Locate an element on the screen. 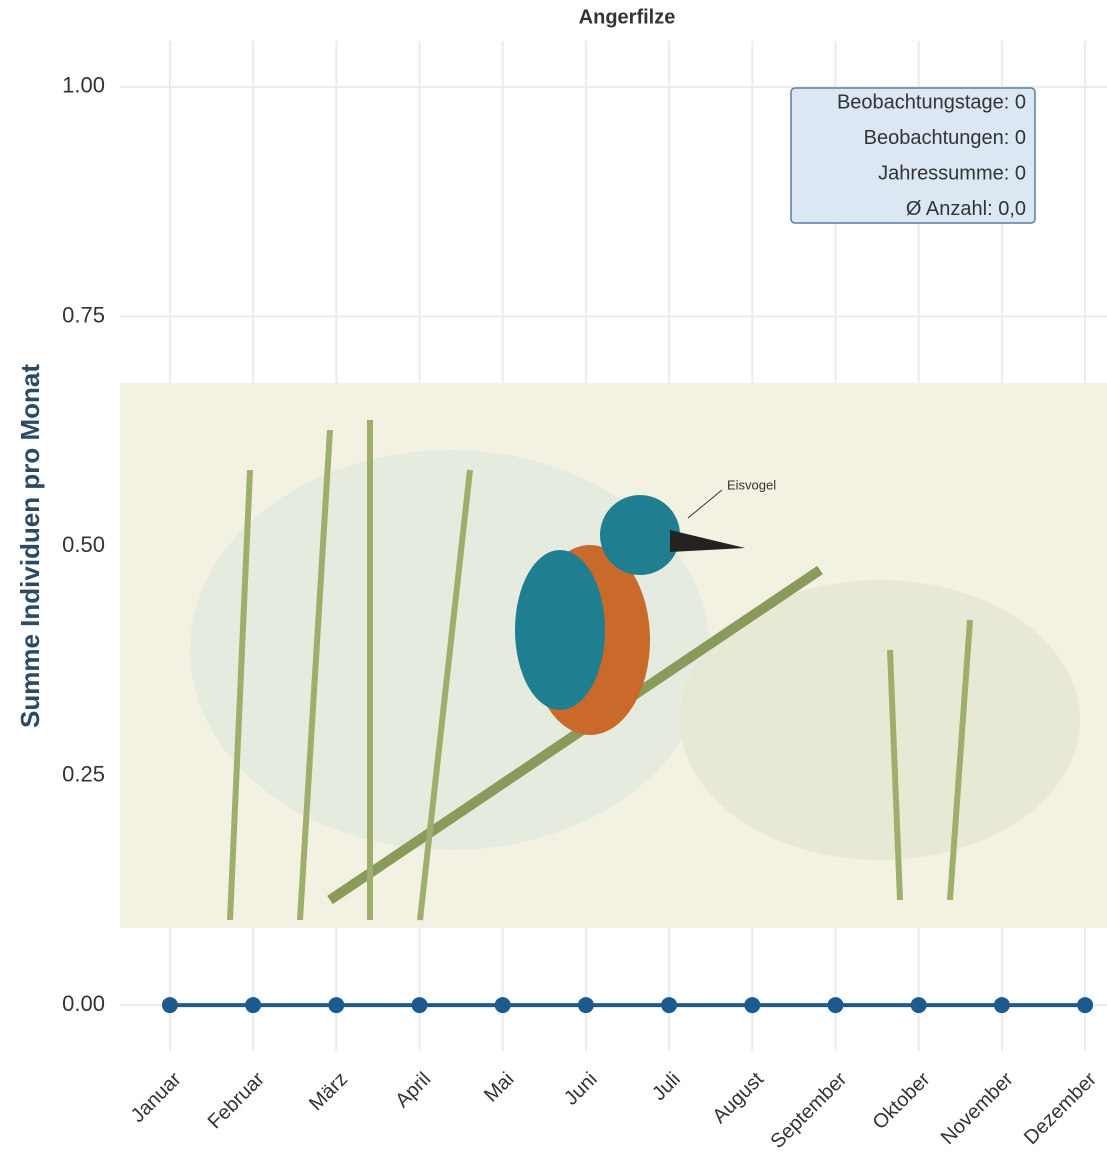 This screenshot has width=1107, height=1166. x-tick-label: März is located at coordinates (328, 1091).